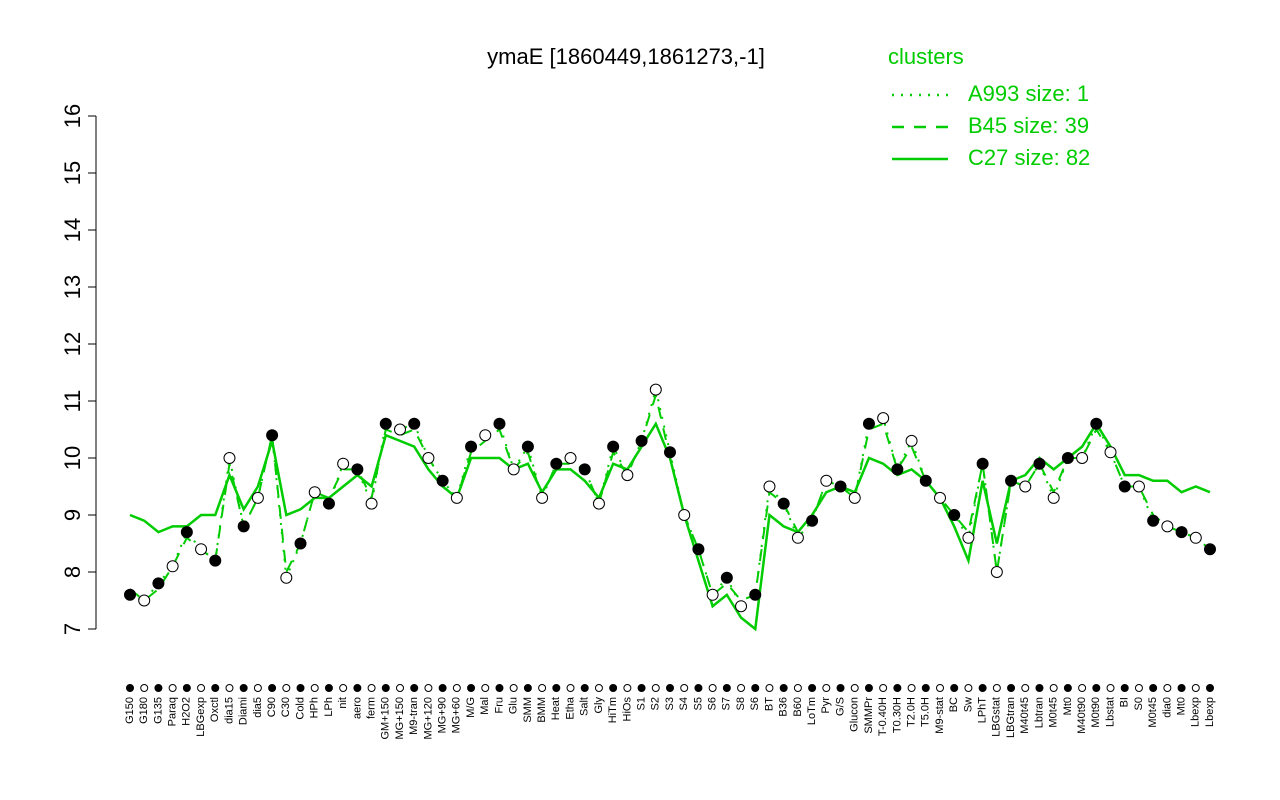 The height and width of the screenshot is (800, 1280). I want to click on x-tick-label: HPh, so click(315, 707).